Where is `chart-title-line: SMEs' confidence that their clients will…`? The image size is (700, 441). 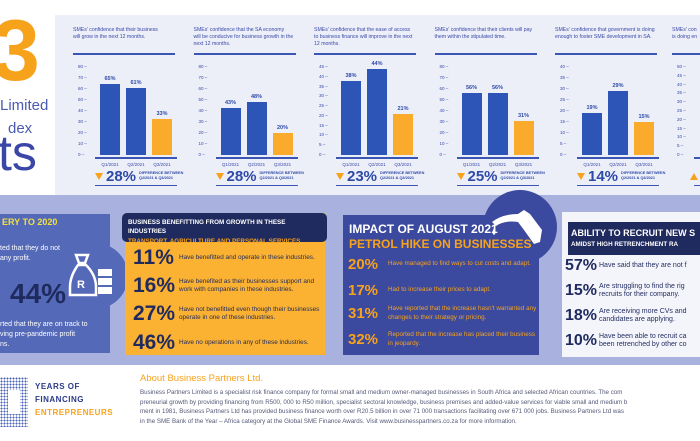
chart-title-line: SMEs' confidence that their clients will… is located at coordinates (483, 30).